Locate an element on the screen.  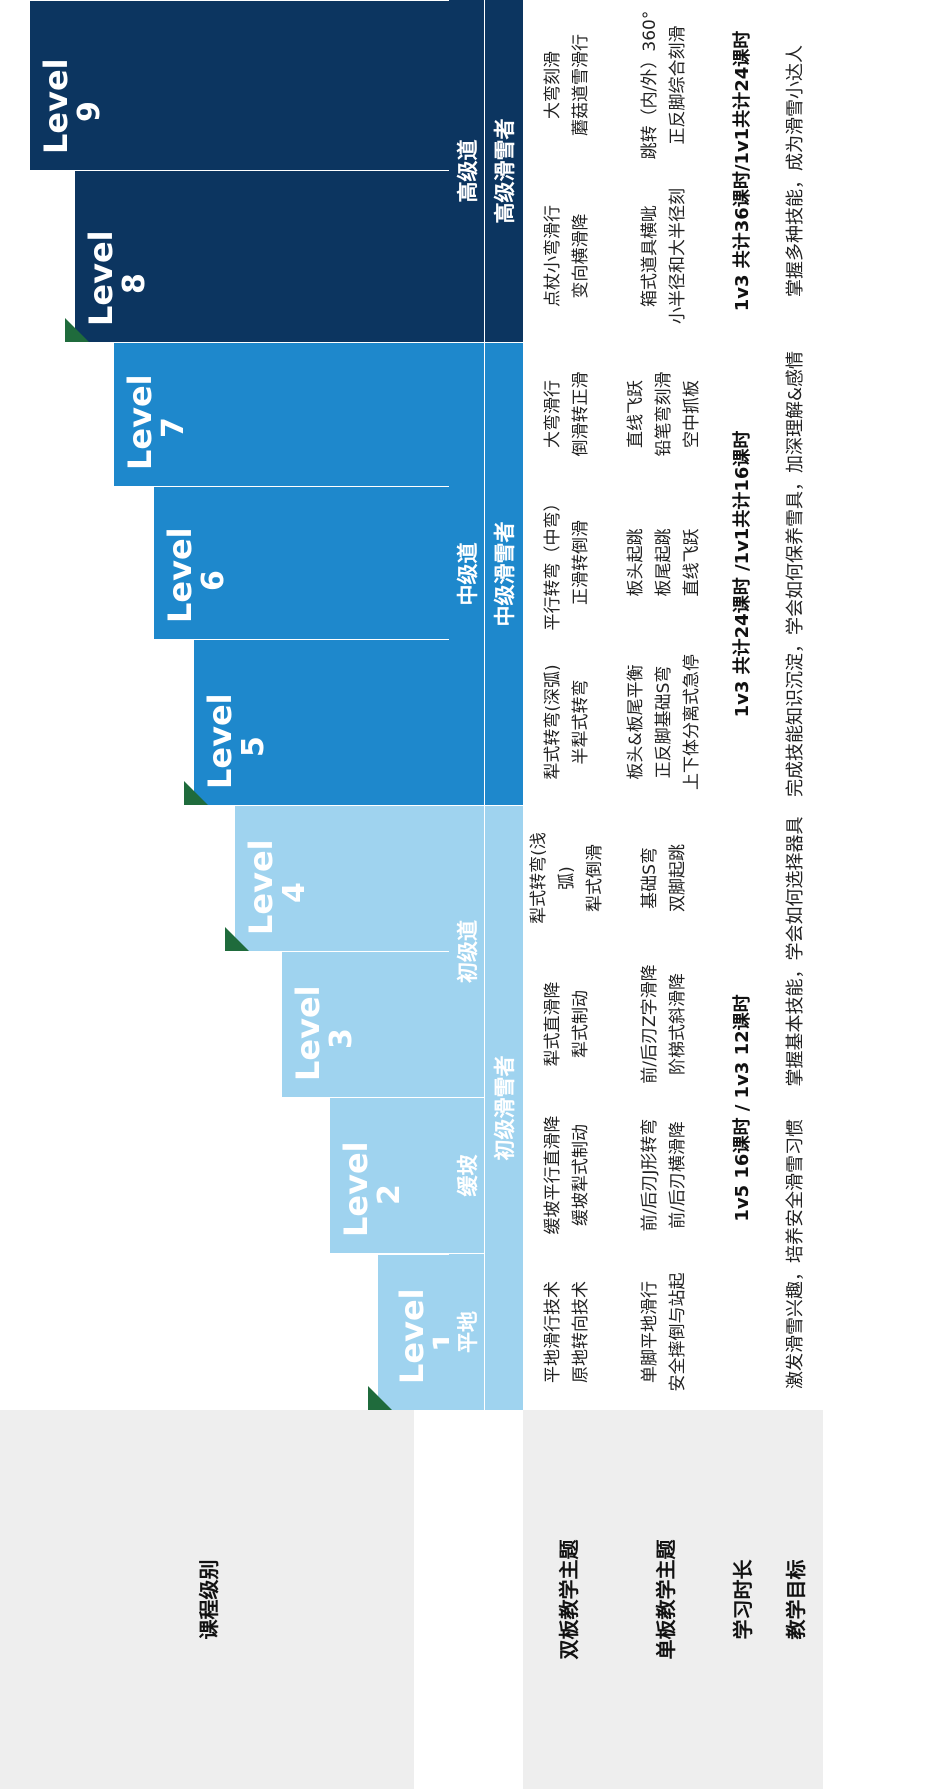
topic-line: 正反脚综合刻滑 is located at coordinates (678, 85).